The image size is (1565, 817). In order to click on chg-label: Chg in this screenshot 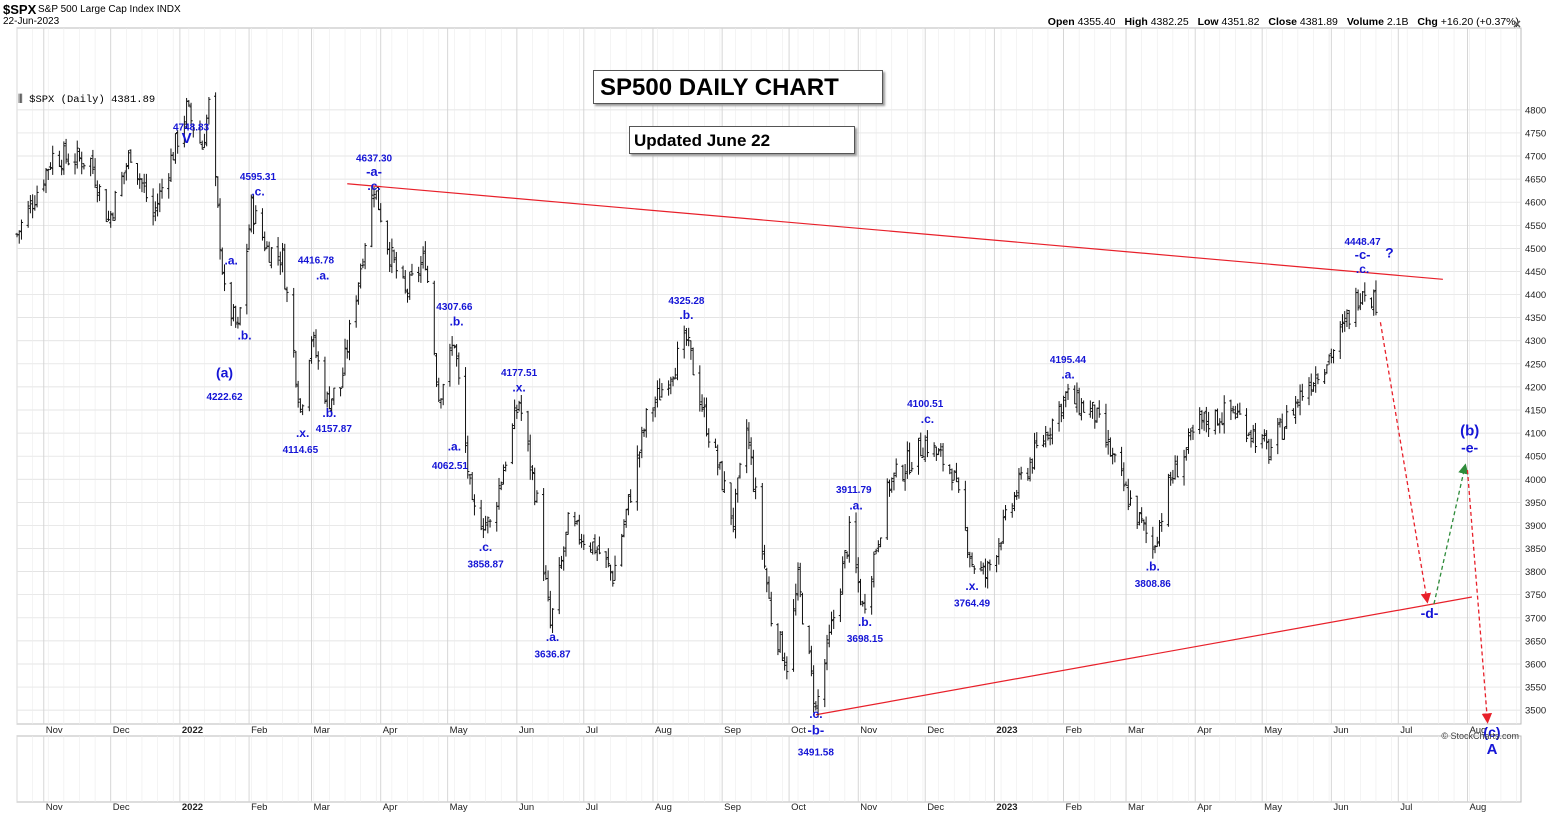, I will do `click(1427, 22)`.